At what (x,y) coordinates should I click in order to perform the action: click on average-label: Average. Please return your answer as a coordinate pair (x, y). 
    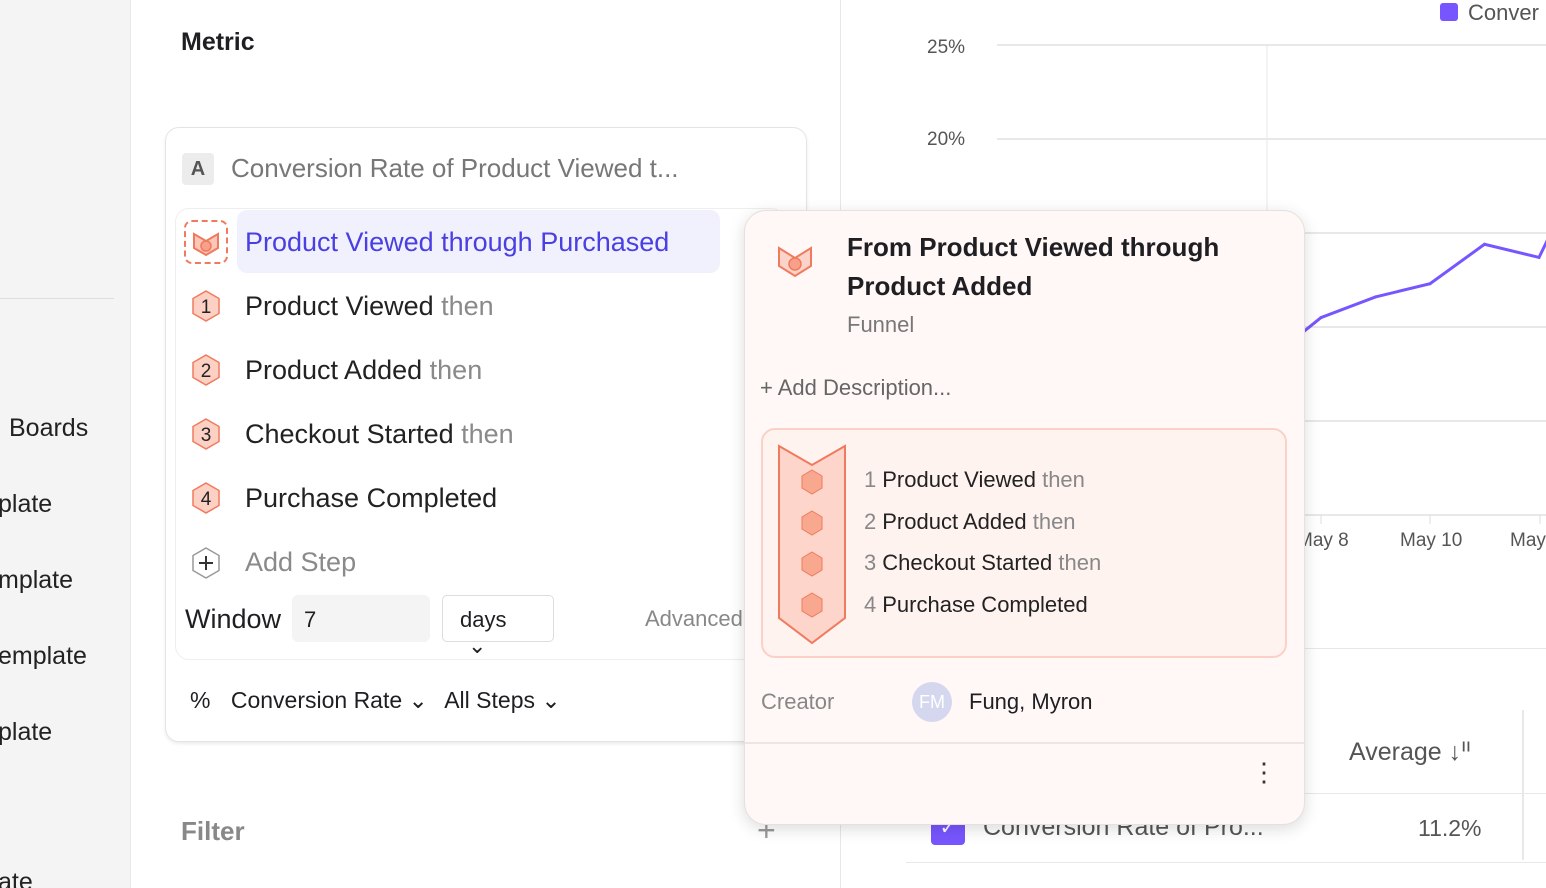
    Looking at the image, I should click on (1395, 752).